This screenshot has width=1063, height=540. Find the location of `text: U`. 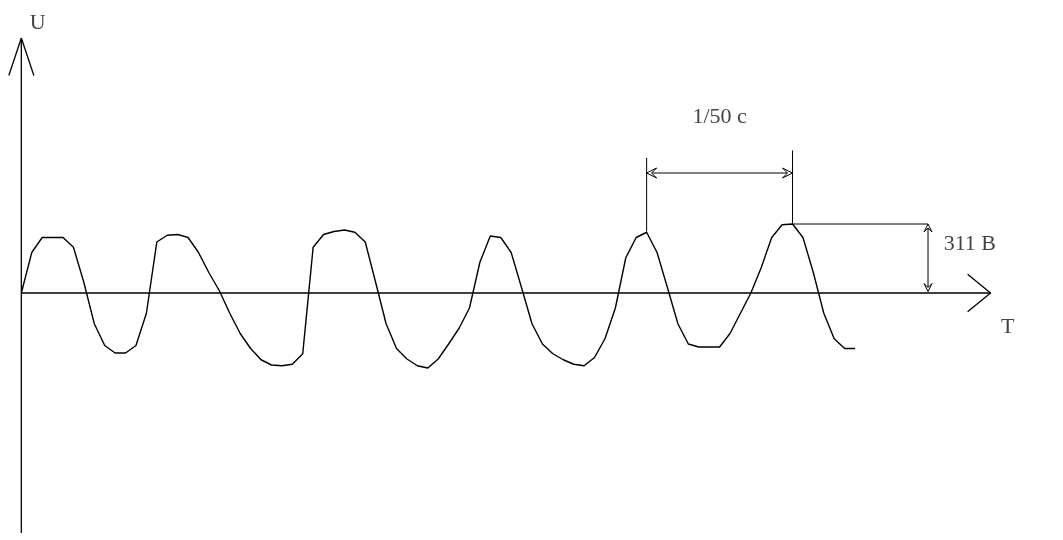

text: U is located at coordinates (37, 22).